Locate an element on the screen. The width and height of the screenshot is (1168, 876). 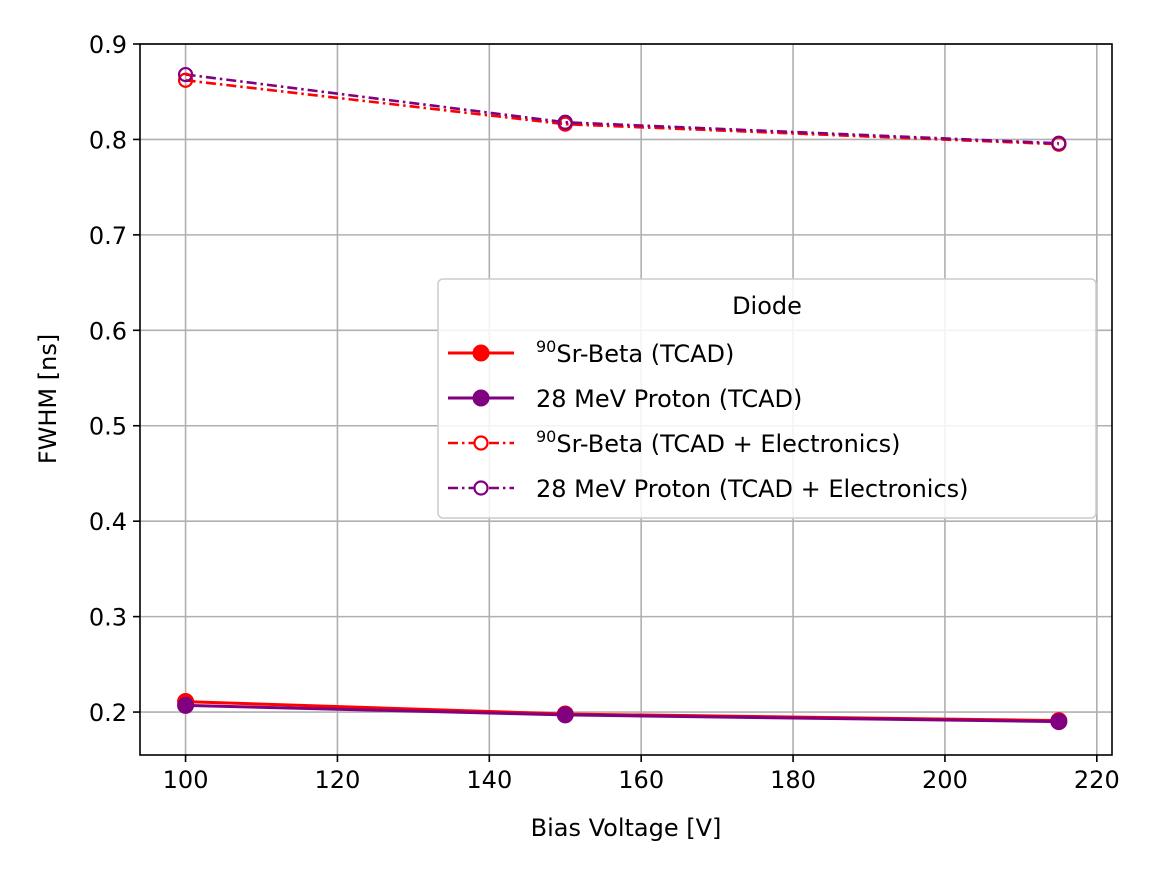
y-tick-label: 0.4 is located at coordinates (108, 522).